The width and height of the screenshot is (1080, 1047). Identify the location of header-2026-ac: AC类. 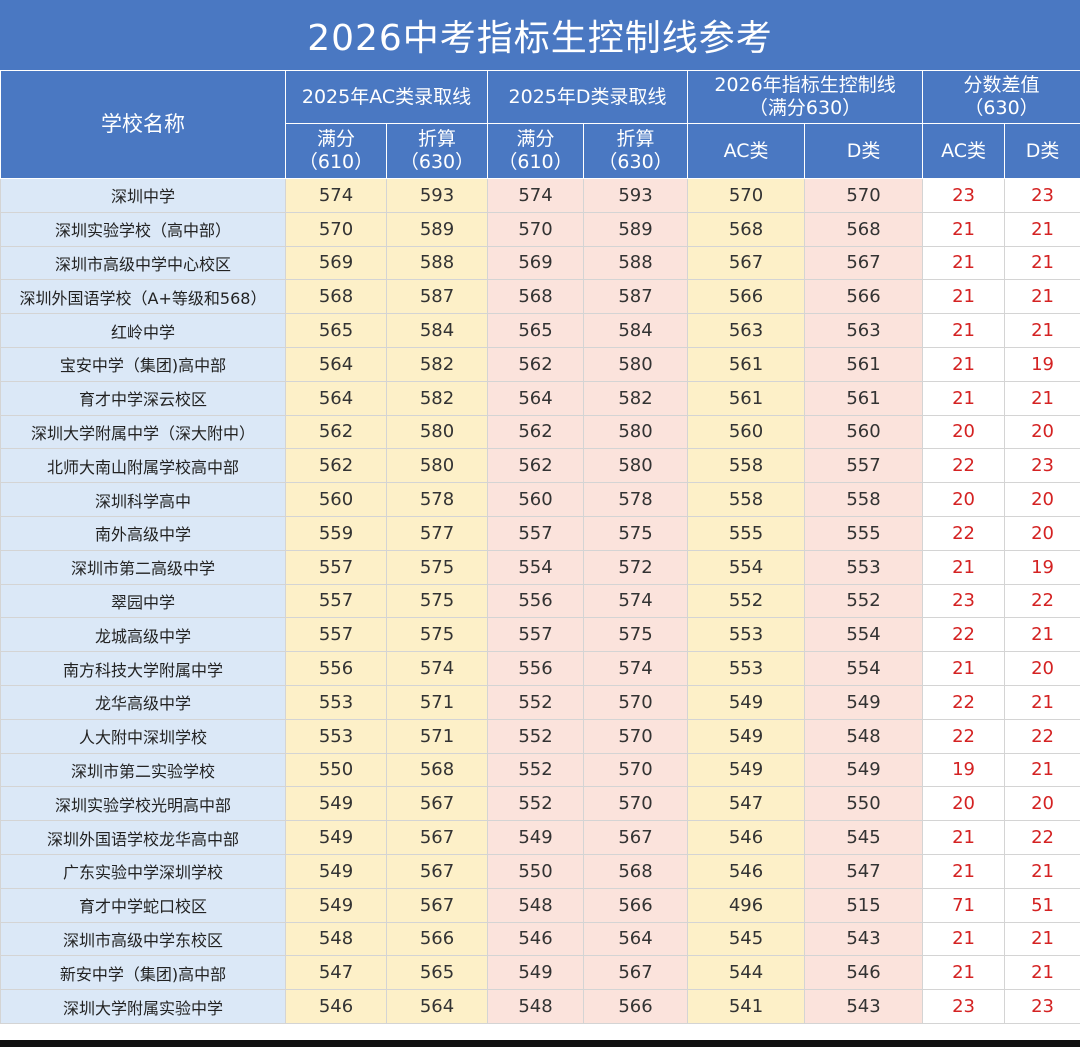
(746, 151).